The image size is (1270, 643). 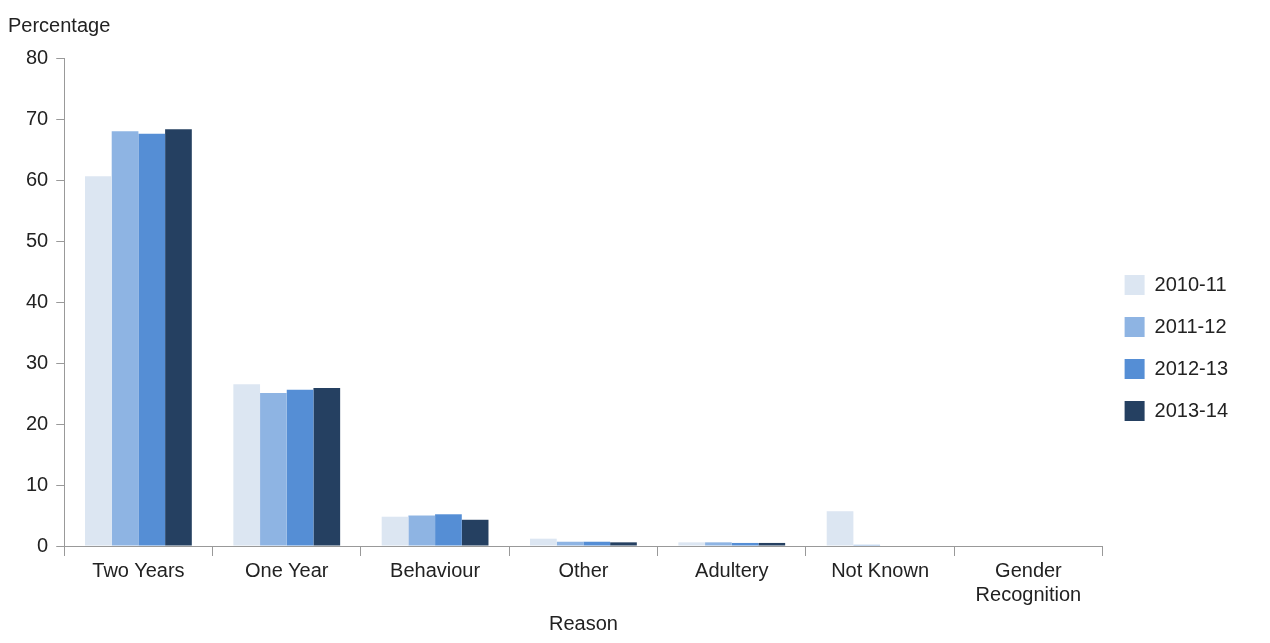 I want to click on legend-label: 2013-14, so click(x=1191, y=409).